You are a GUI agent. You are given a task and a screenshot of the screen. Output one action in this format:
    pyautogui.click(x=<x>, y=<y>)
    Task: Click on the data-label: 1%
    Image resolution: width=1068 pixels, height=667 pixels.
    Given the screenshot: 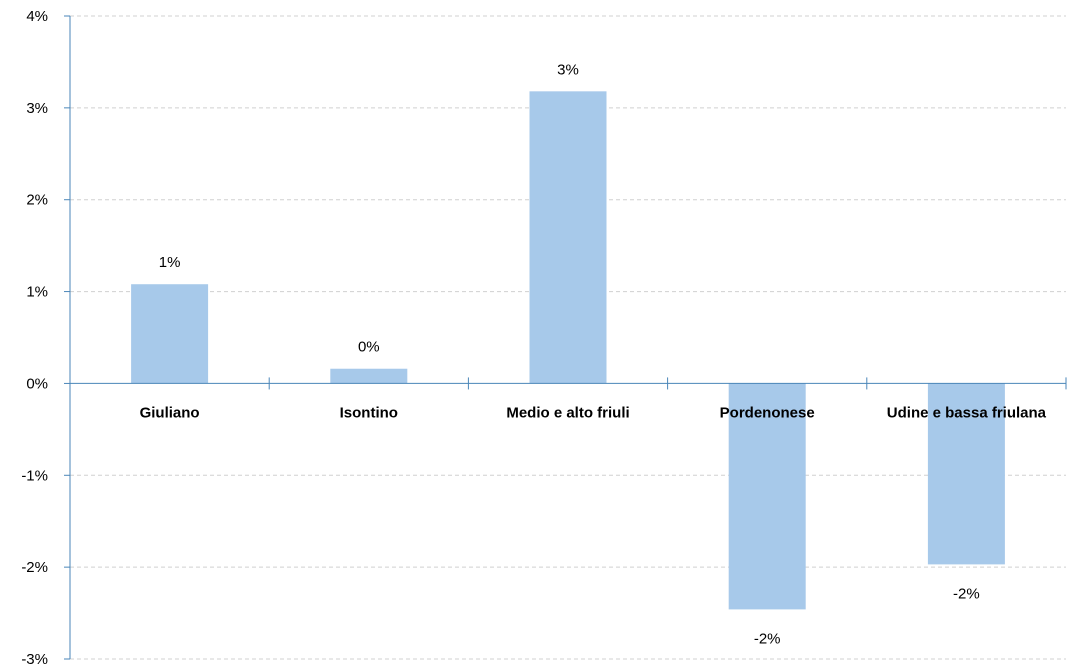 What is the action you would take?
    pyautogui.click(x=170, y=262)
    